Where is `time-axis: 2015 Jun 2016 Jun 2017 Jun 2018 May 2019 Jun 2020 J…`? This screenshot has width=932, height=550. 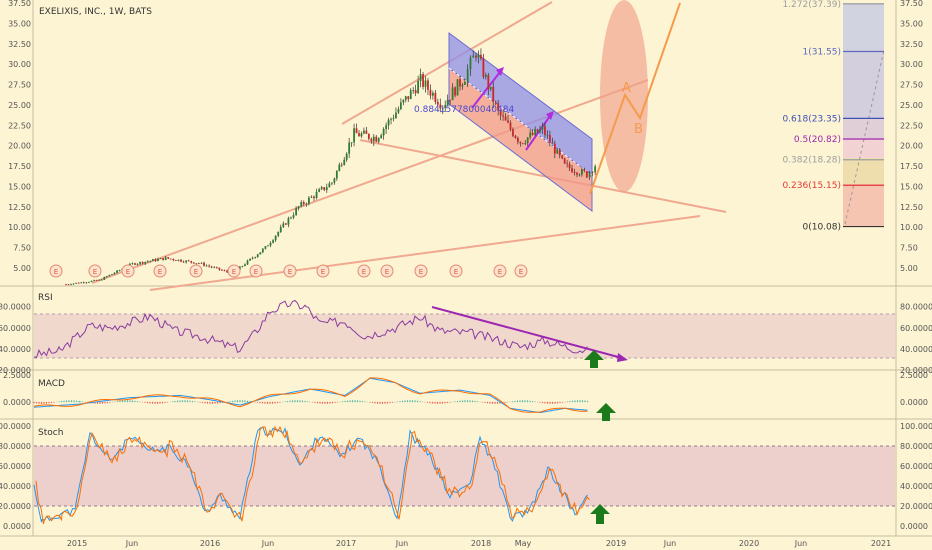
time-axis: 2015 Jun 2016 Jun 2017 Jun 2018 May 2019 Jun 2020 J… is located at coordinates (479, 543).